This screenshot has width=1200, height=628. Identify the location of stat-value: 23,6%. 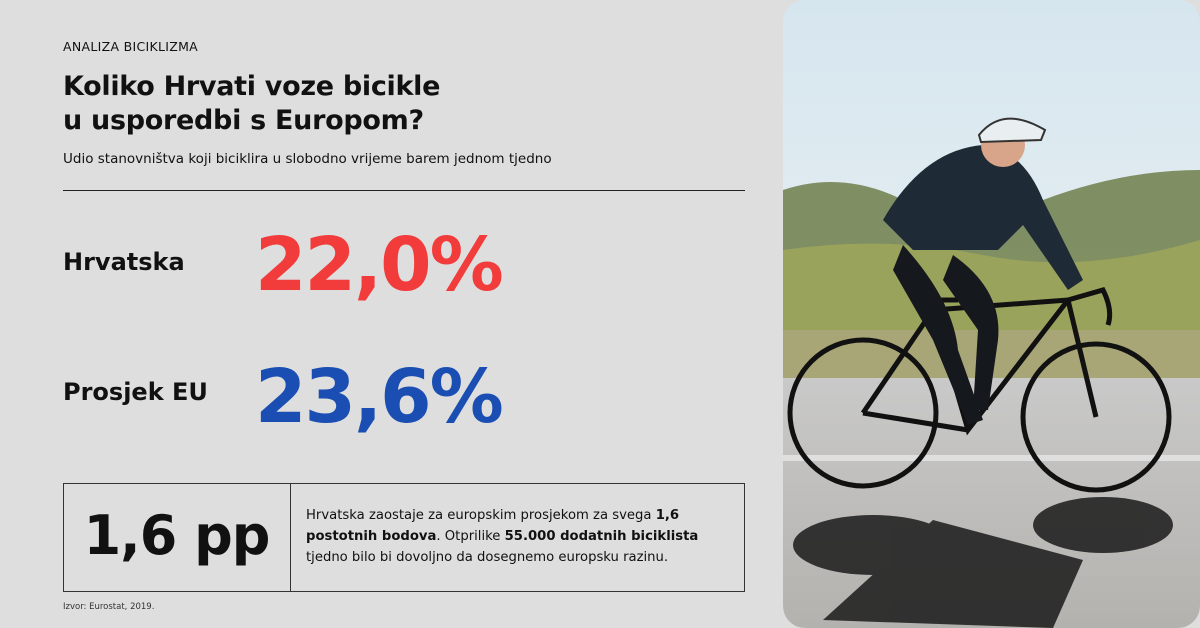
(379, 397).